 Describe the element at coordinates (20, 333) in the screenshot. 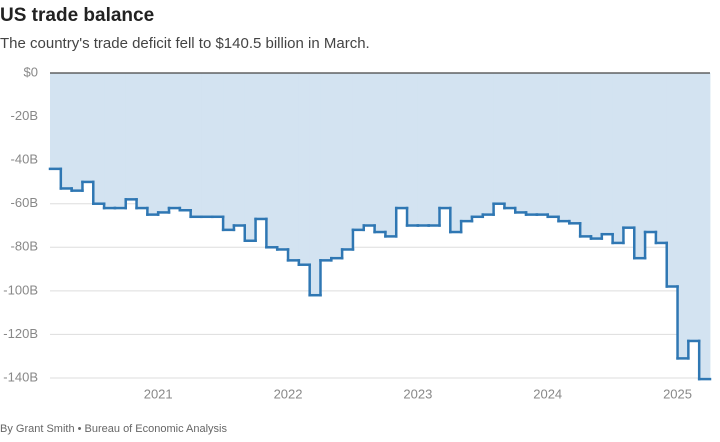

I see `y-tick-label: -120B` at that location.